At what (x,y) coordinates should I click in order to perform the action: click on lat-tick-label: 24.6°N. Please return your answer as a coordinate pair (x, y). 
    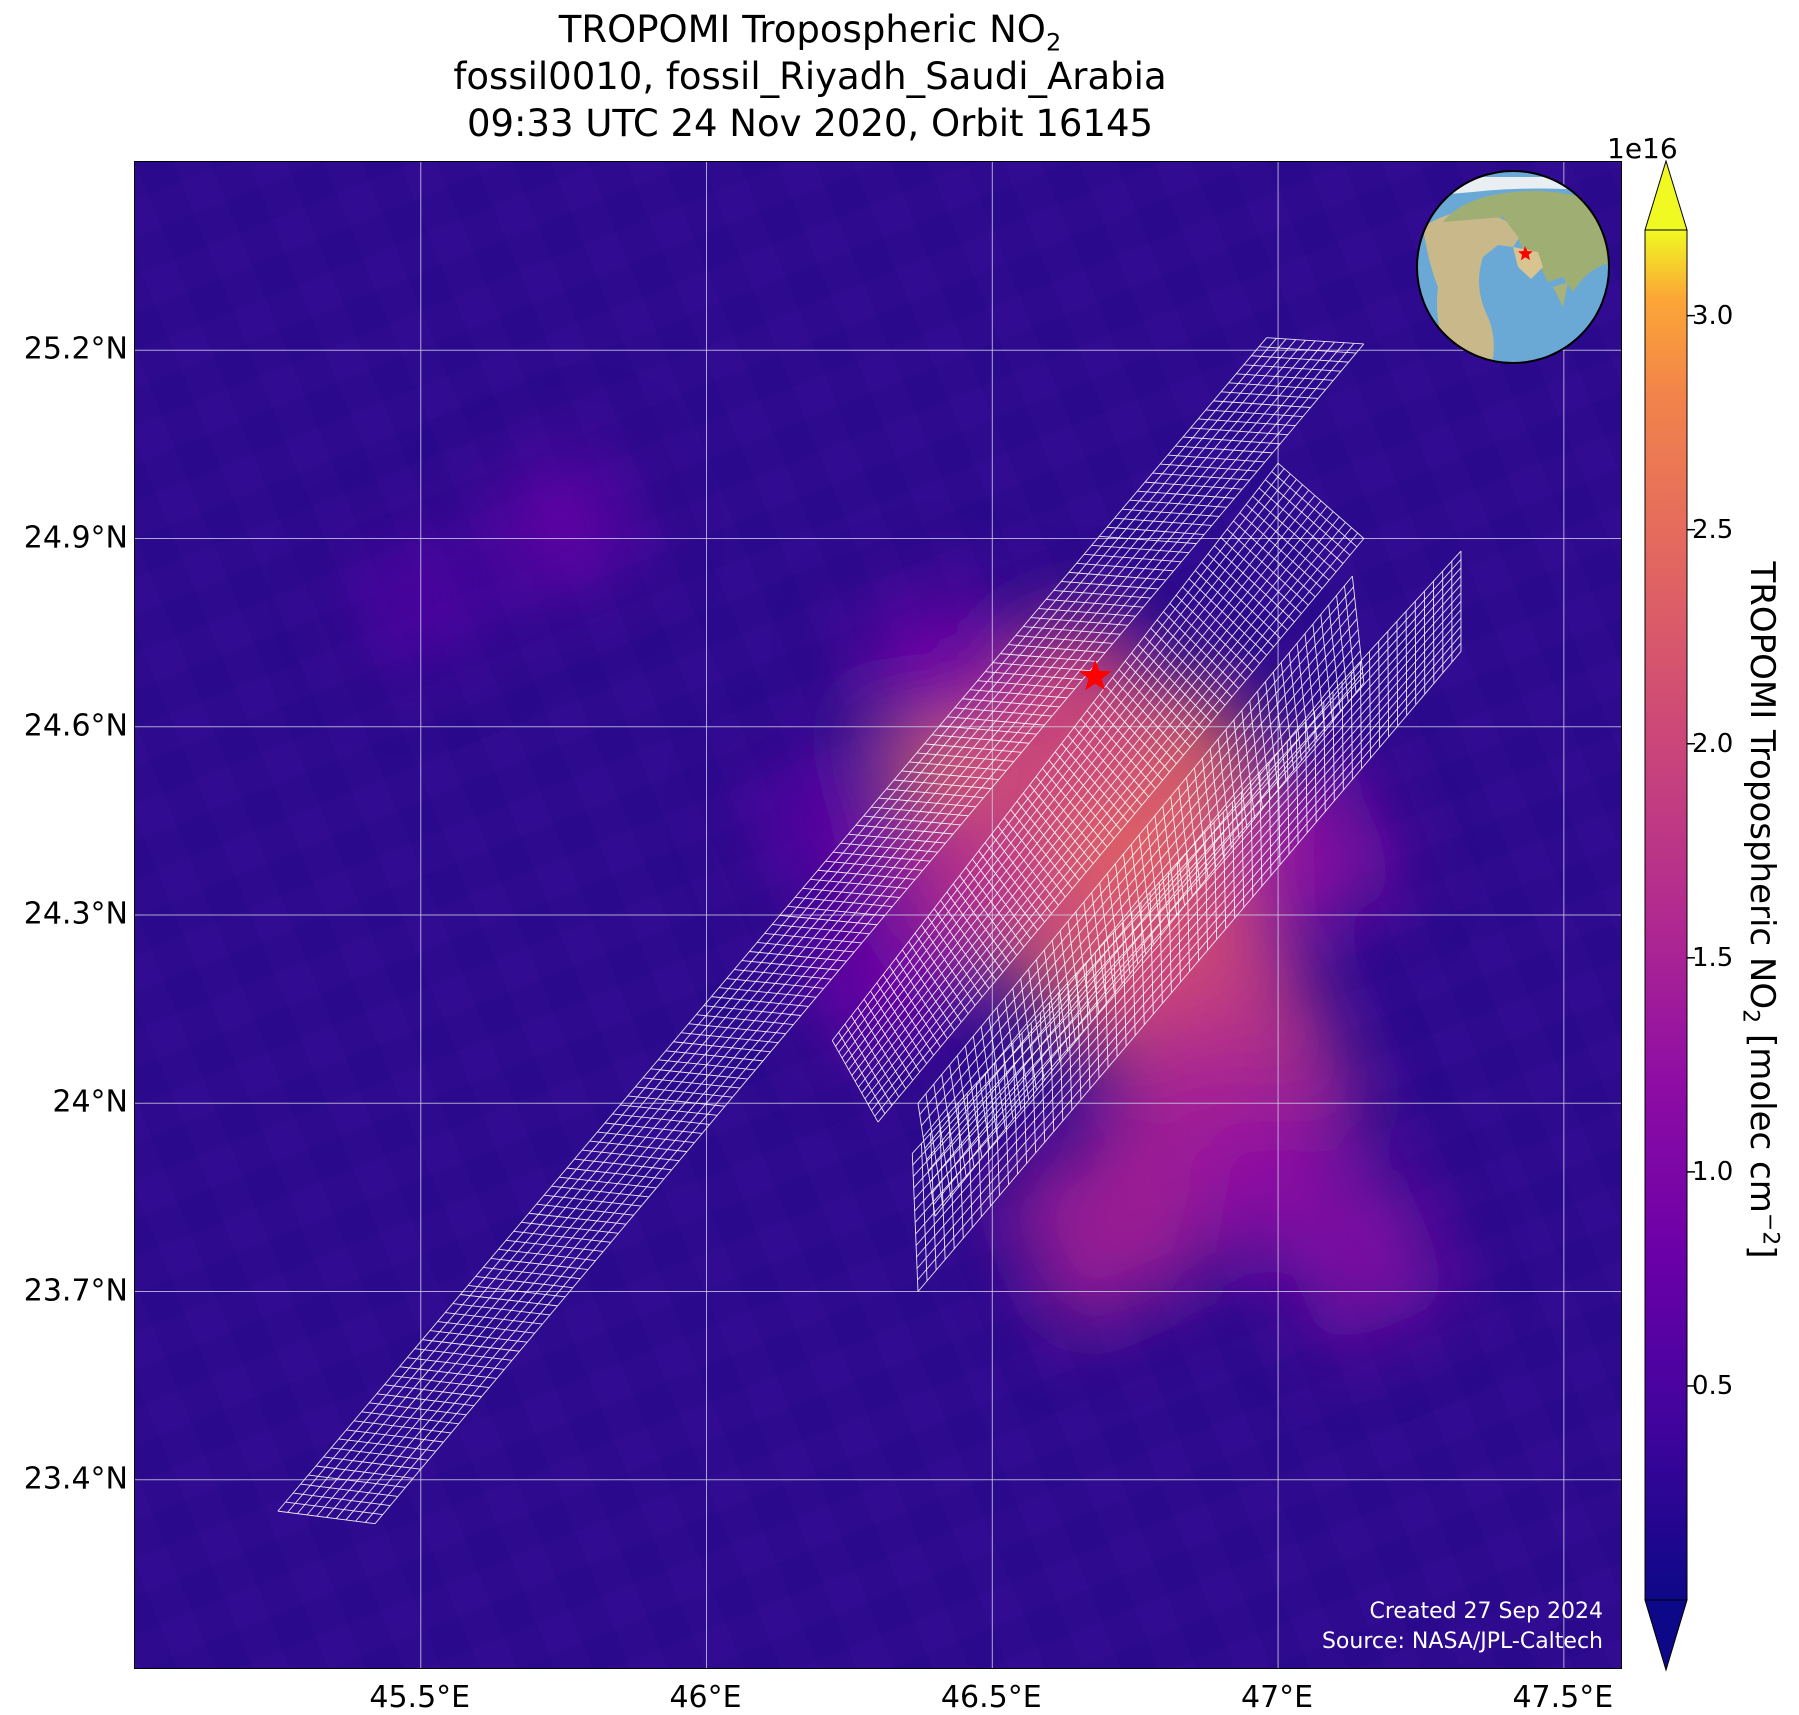
    Looking at the image, I should click on (75, 726).